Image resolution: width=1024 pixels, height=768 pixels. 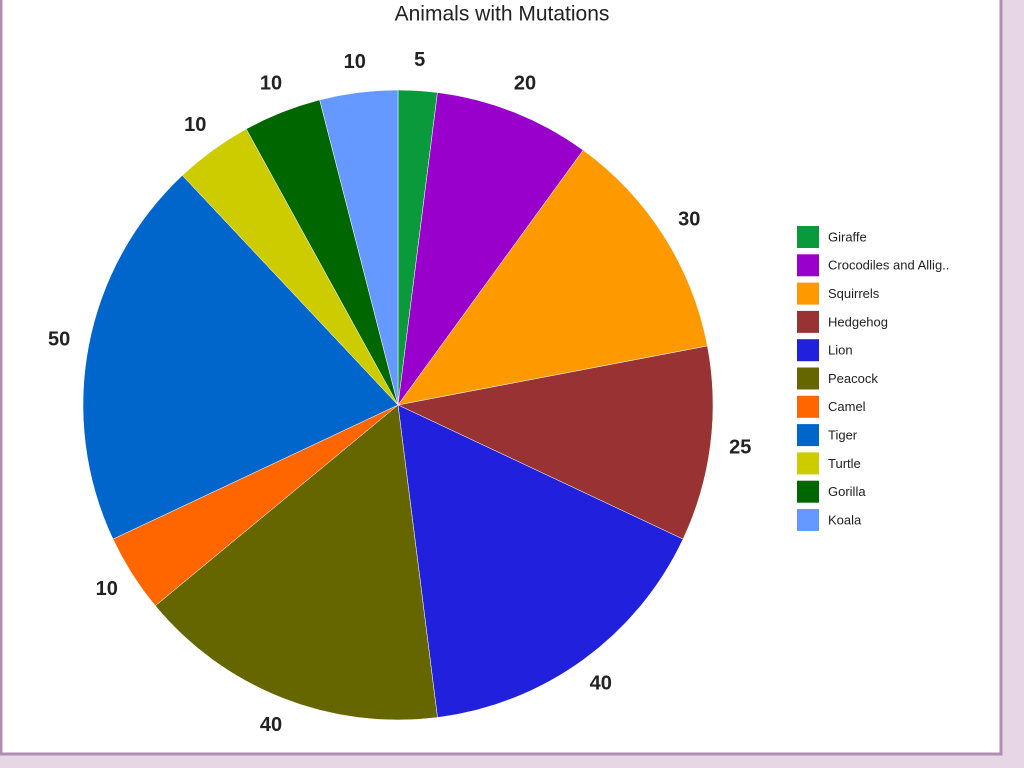 I want to click on chart-title: Animals with Mutations, so click(x=502, y=14).